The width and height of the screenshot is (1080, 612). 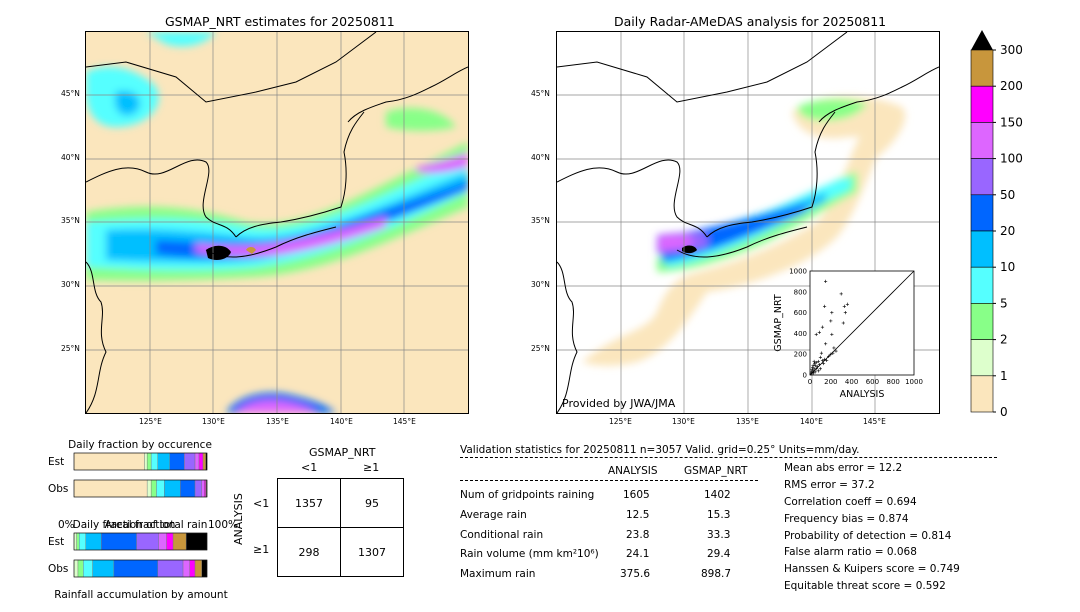 I want to click on contingency-title: GSMAP_NRT, so click(x=342, y=452).